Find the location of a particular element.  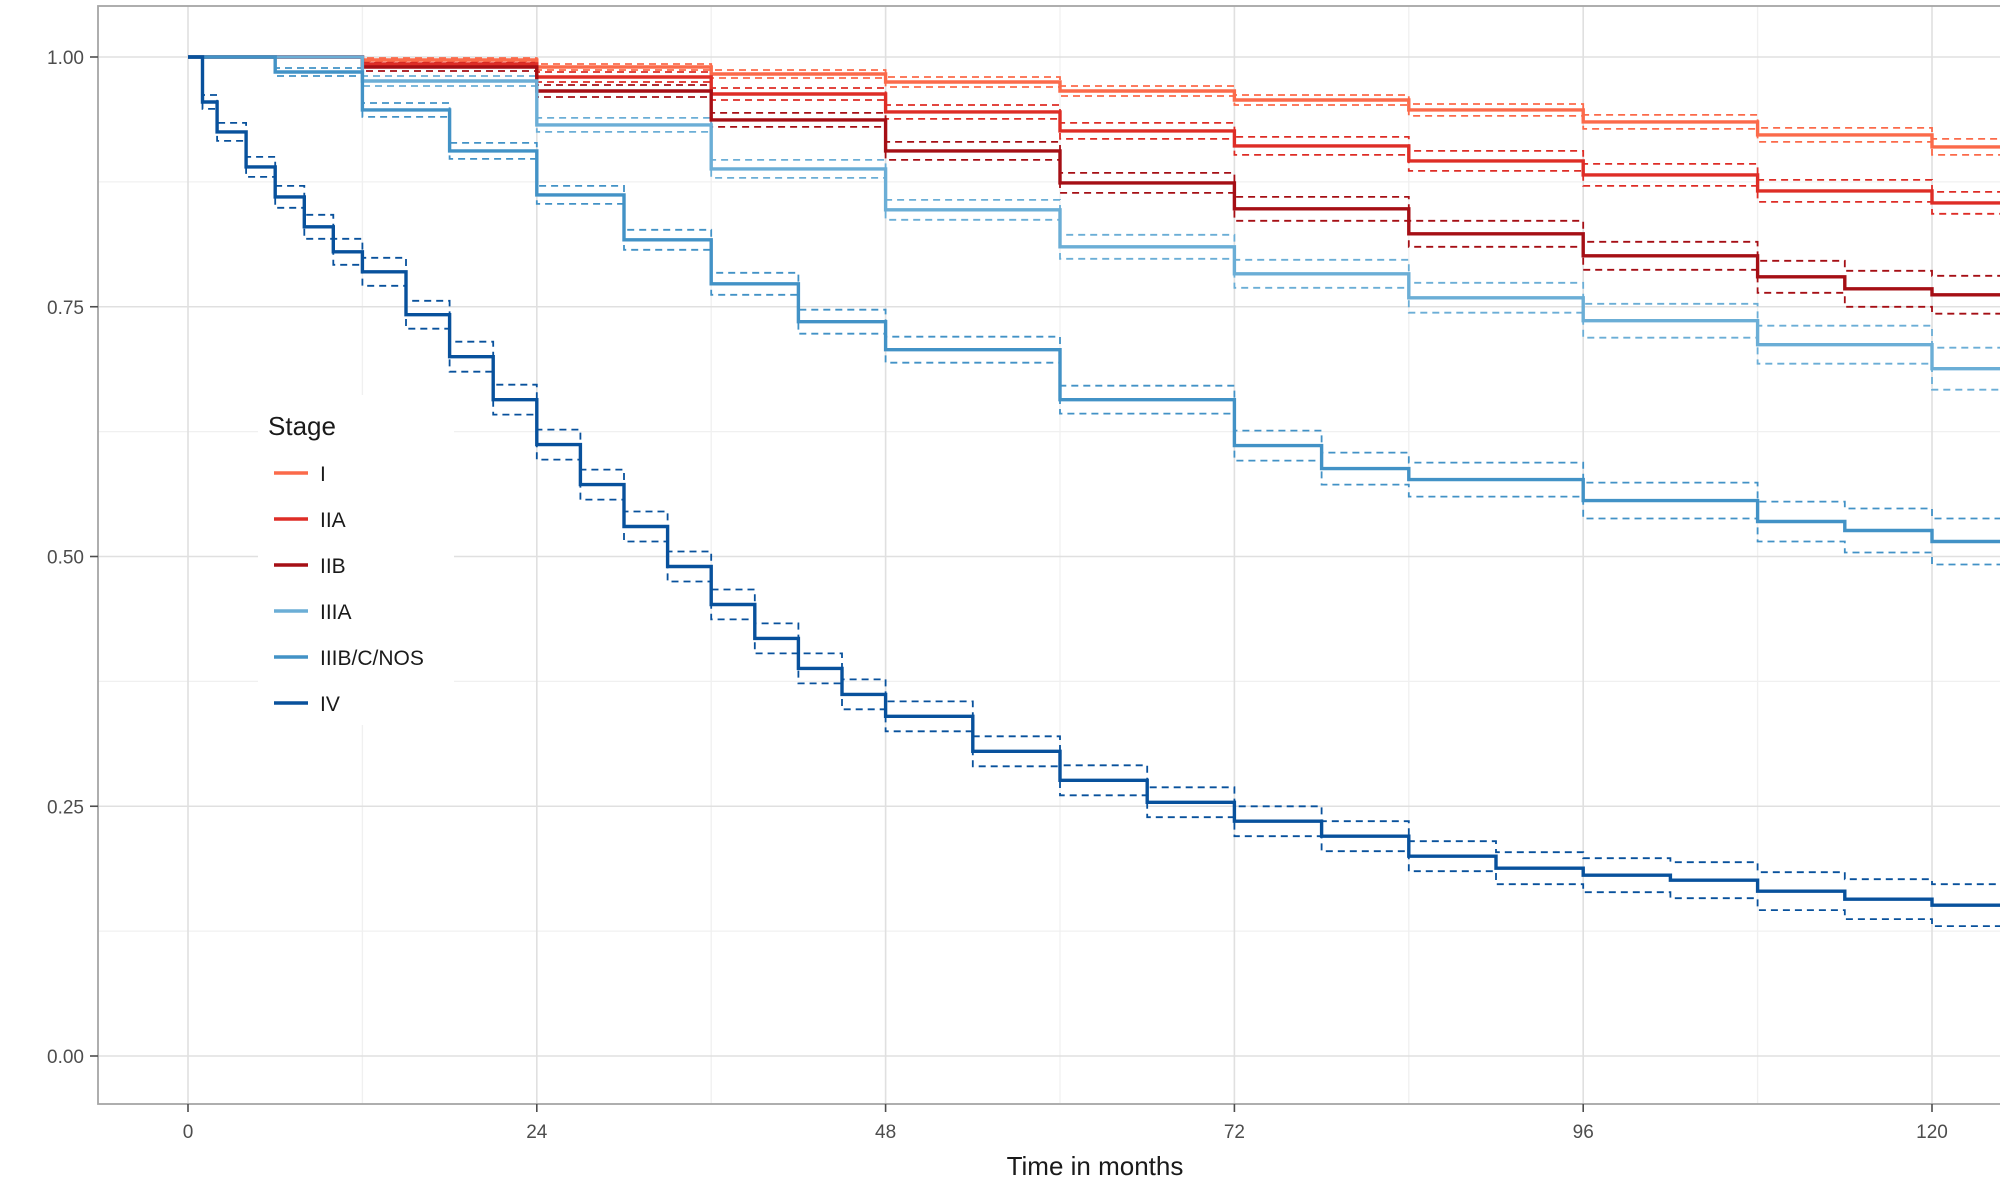

x-axis-title: Time in months is located at coordinates (1095, 1166).